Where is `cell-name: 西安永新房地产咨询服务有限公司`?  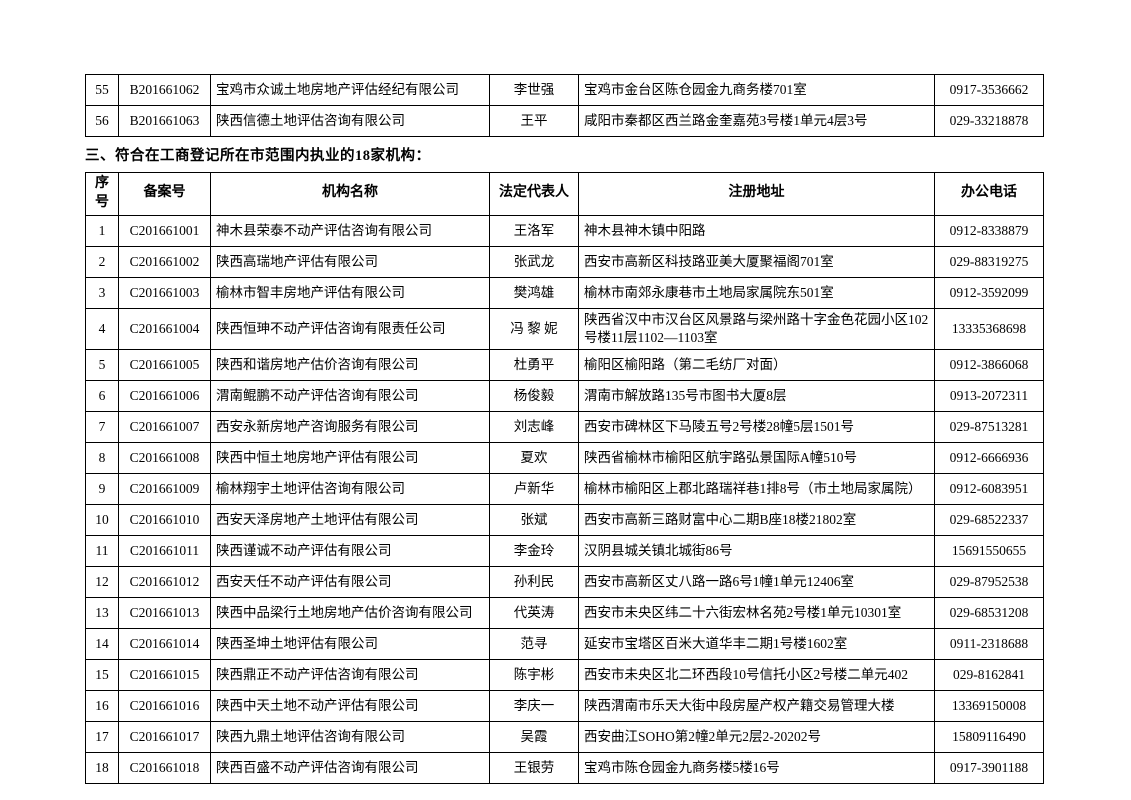
cell-name: 西安永新房地产咨询服务有限公司 is located at coordinates (350, 427).